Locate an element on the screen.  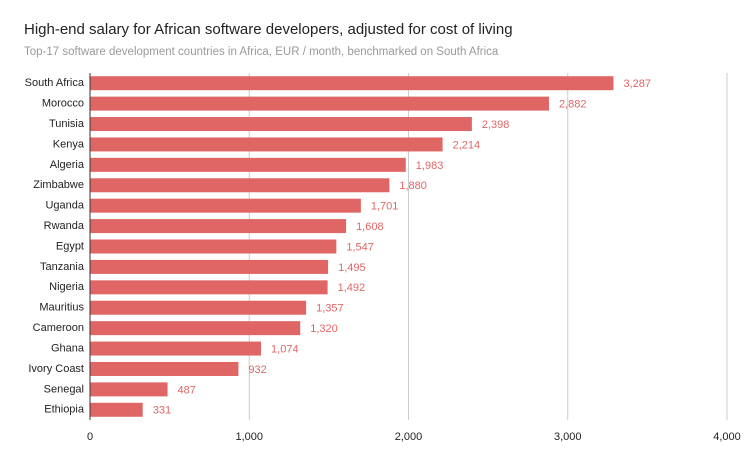
y-tick-label: Kenya is located at coordinates (69, 144).